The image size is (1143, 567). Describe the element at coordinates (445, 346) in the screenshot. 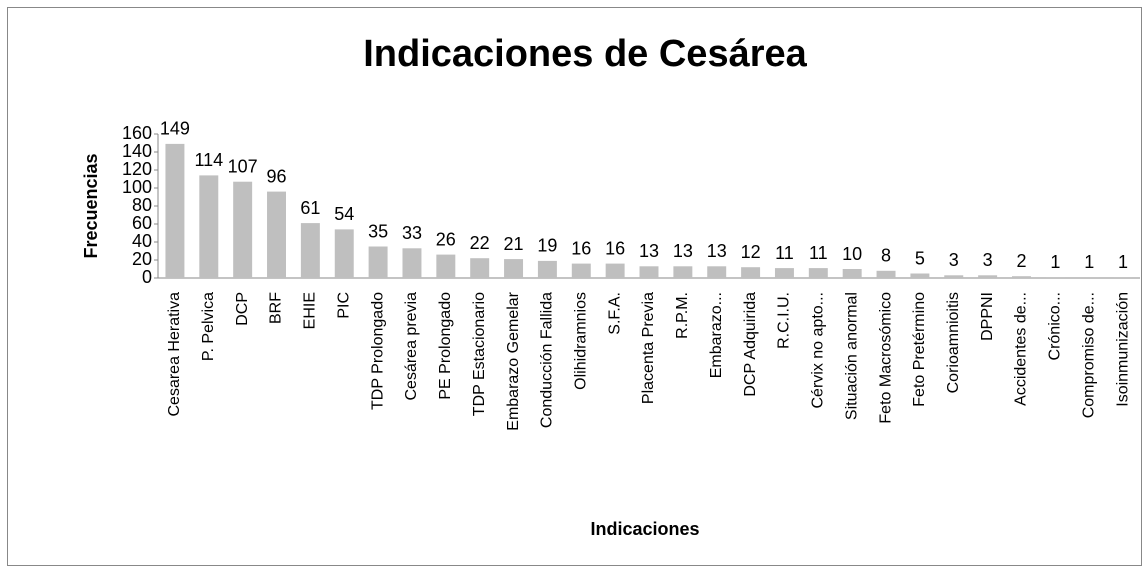

I see `x-tick-label: PE Prolongado` at that location.